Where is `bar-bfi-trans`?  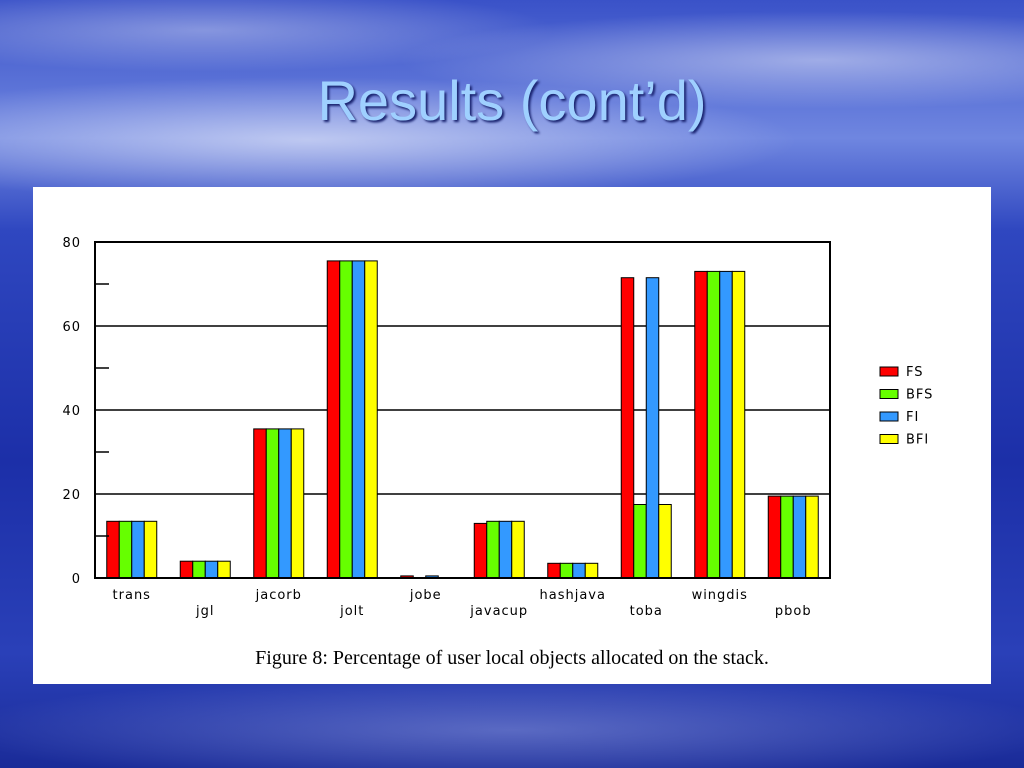
bar-bfi-trans is located at coordinates (150, 549).